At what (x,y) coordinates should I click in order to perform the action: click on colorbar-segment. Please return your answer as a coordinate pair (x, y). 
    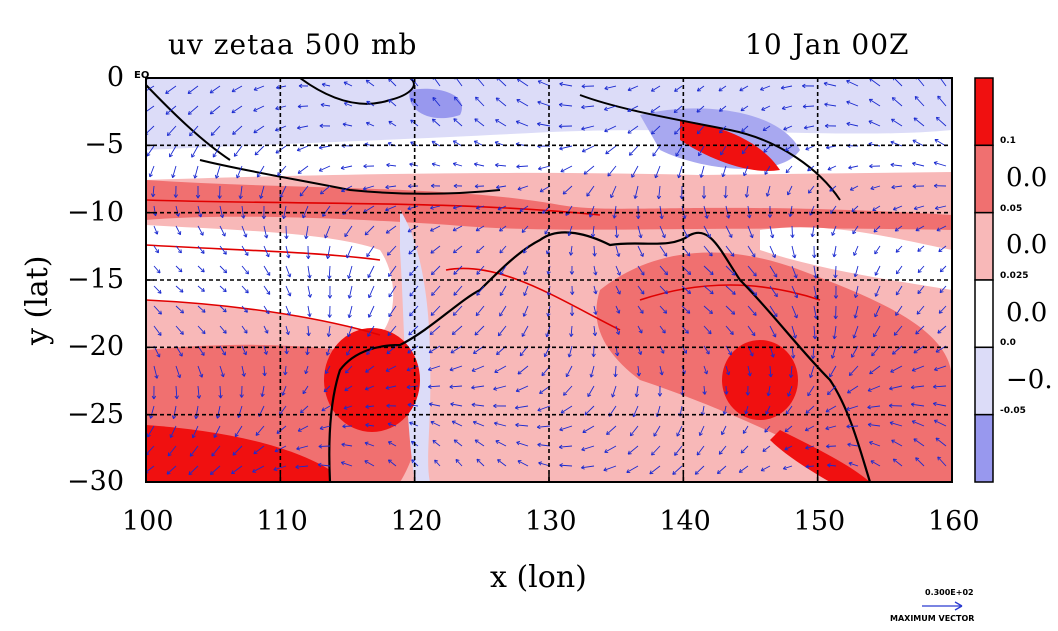
    Looking at the image, I should click on (984, 246).